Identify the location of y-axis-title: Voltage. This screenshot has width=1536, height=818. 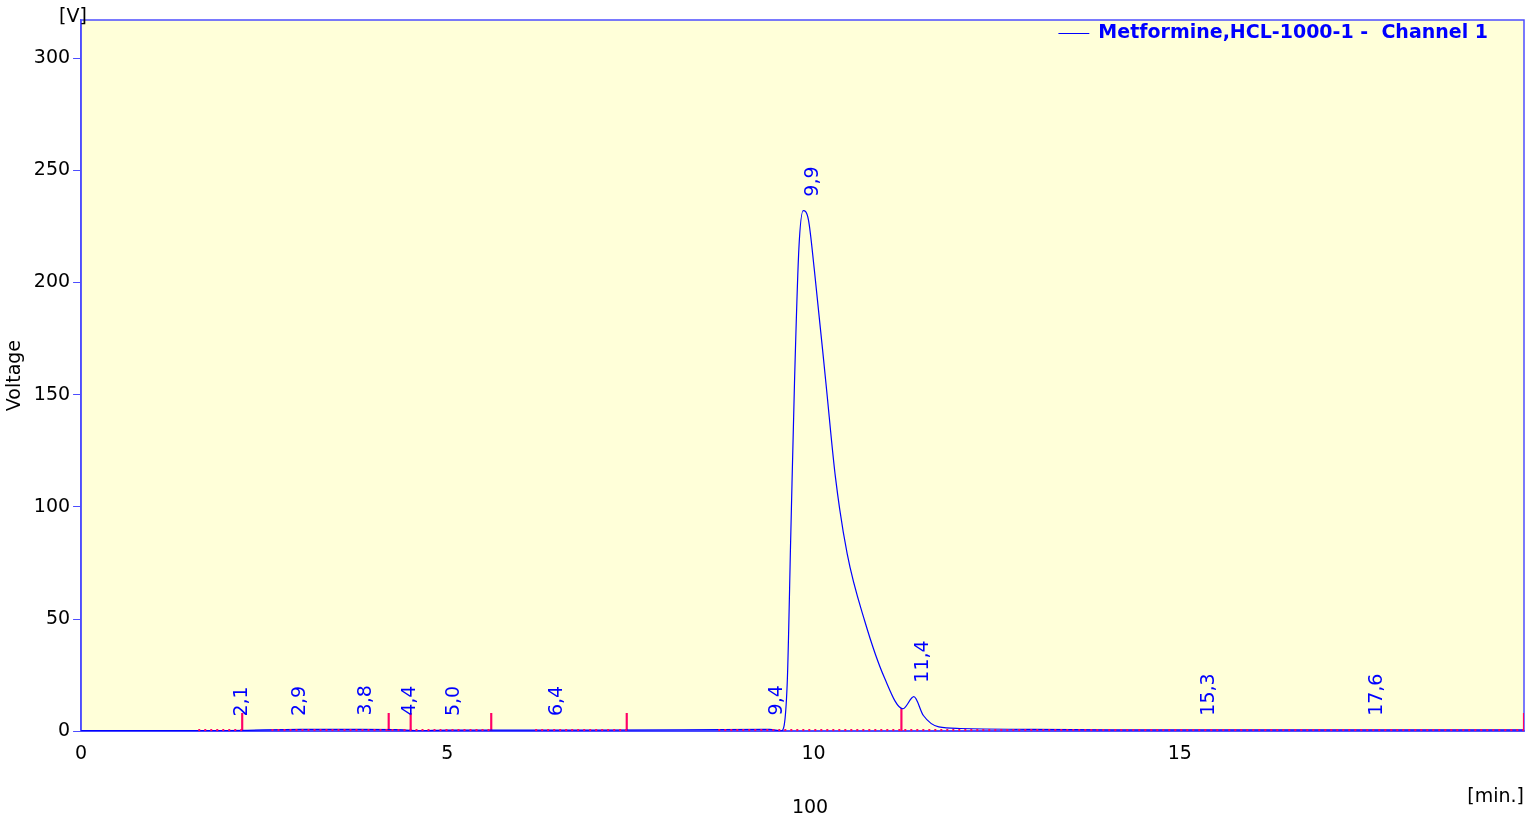
(13, 375).